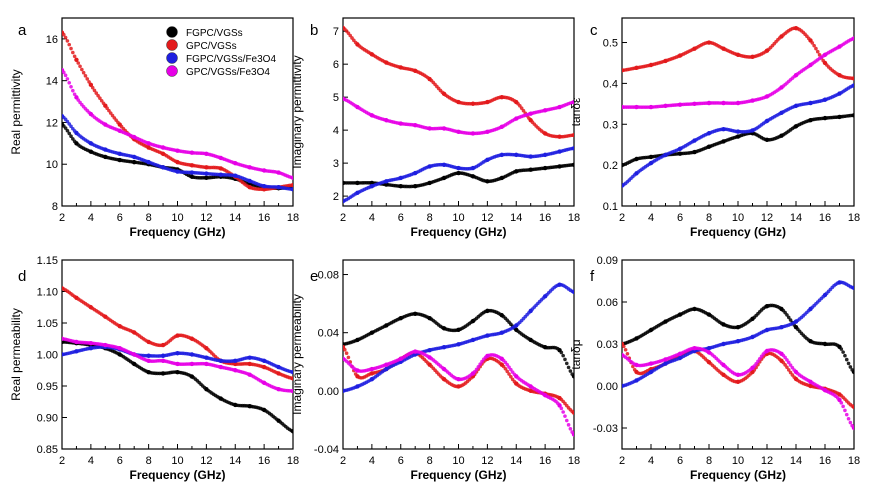 This screenshot has width=880, height=487. Describe the element at coordinates (594, 30) in the screenshot. I see `panel-letter: c` at that location.